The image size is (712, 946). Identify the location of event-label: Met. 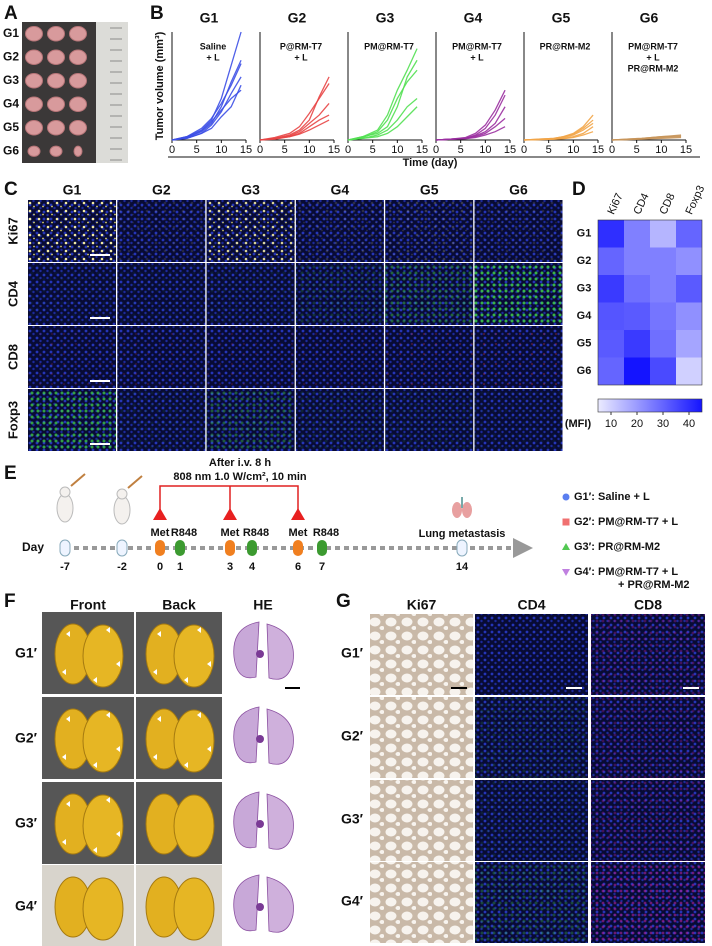
(160, 533).